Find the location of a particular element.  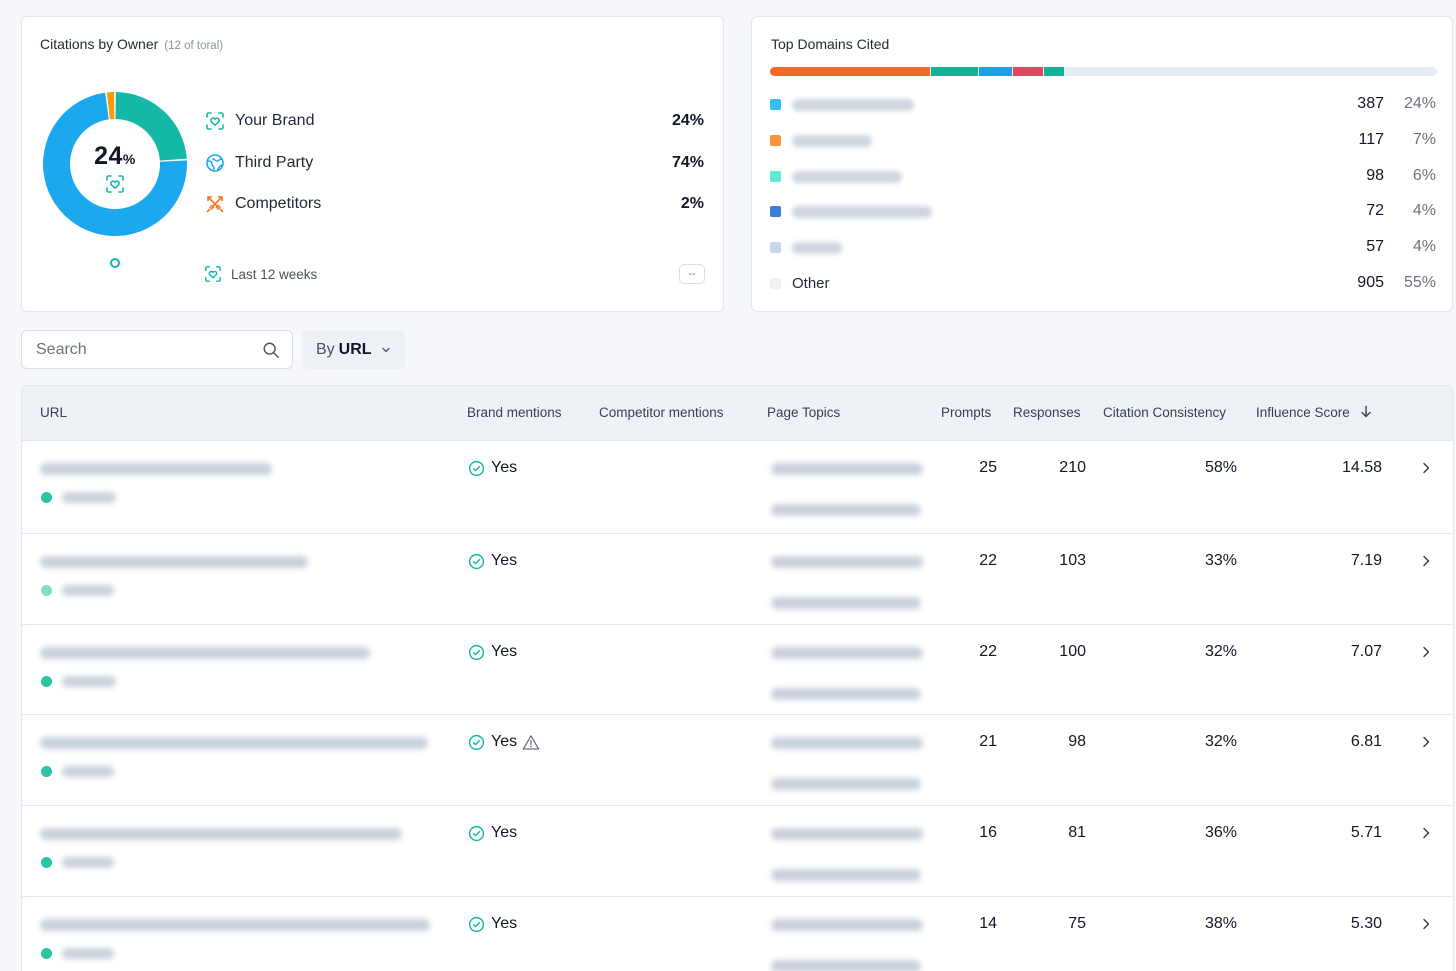

swords-icon is located at coordinates (215, 204).